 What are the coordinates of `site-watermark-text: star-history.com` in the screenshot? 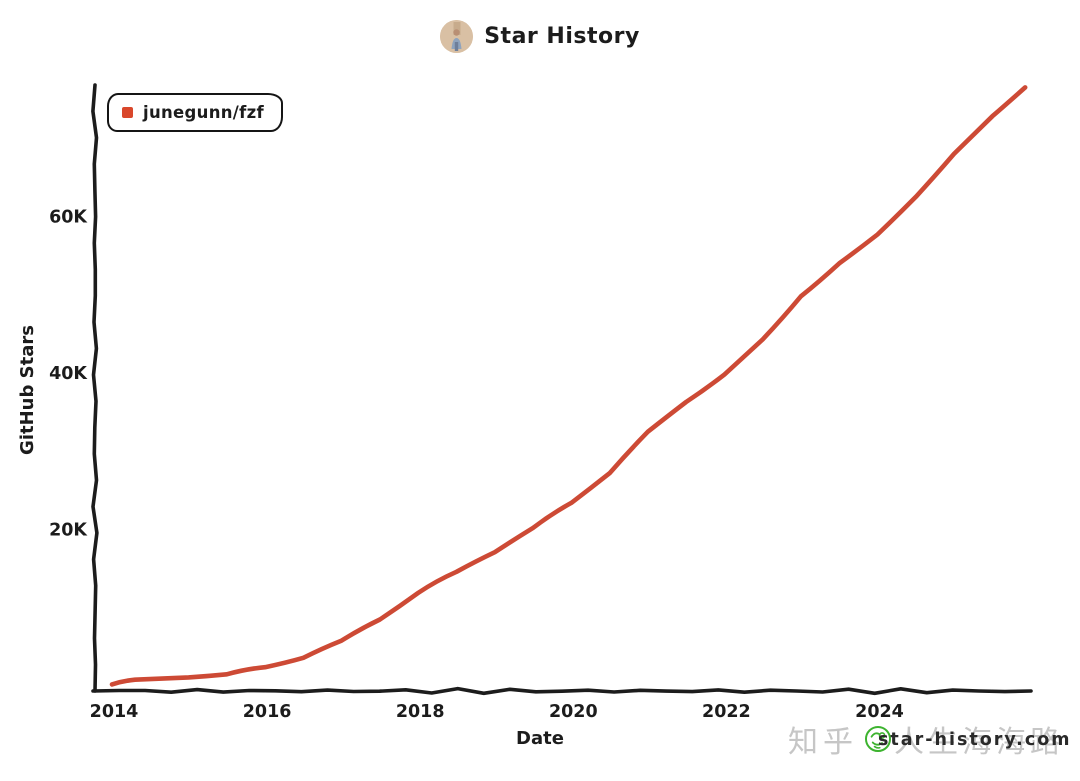 It's located at (975, 740).